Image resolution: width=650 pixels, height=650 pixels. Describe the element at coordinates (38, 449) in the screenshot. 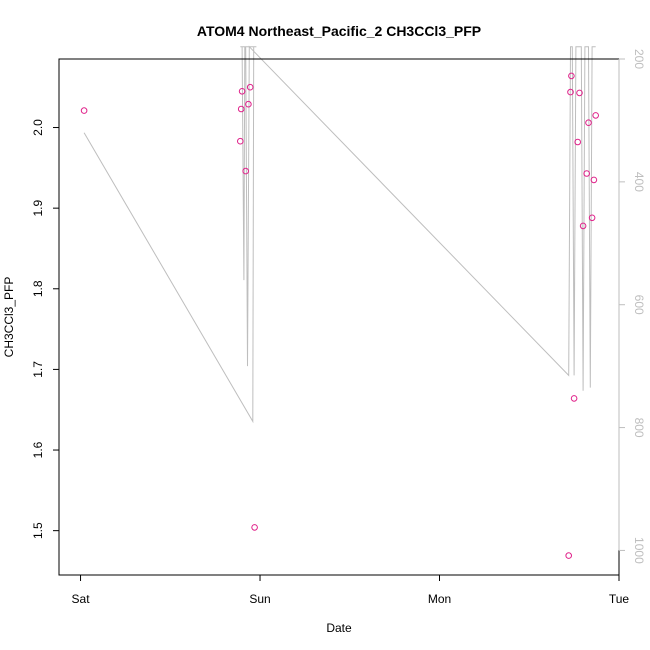

I see `y-tick-label: 1.6` at that location.